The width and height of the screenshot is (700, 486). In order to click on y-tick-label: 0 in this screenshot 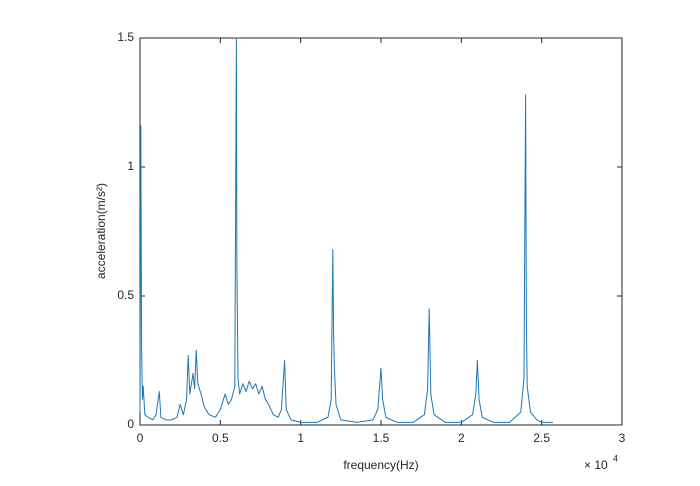, I will do `click(130, 424)`.